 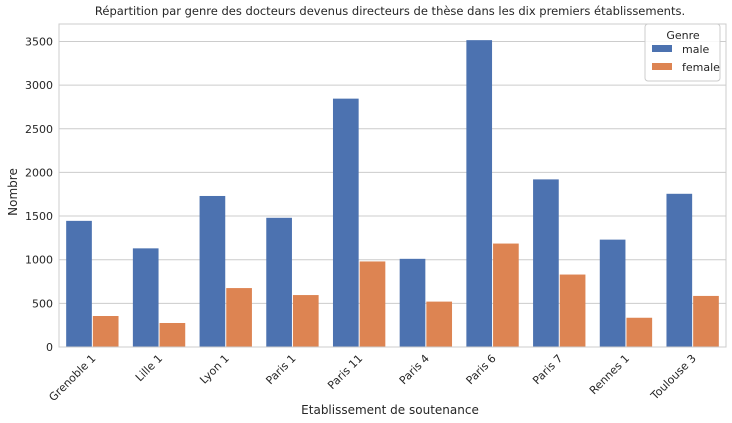 I want to click on legend-label-male: male, so click(x=696, y=49).